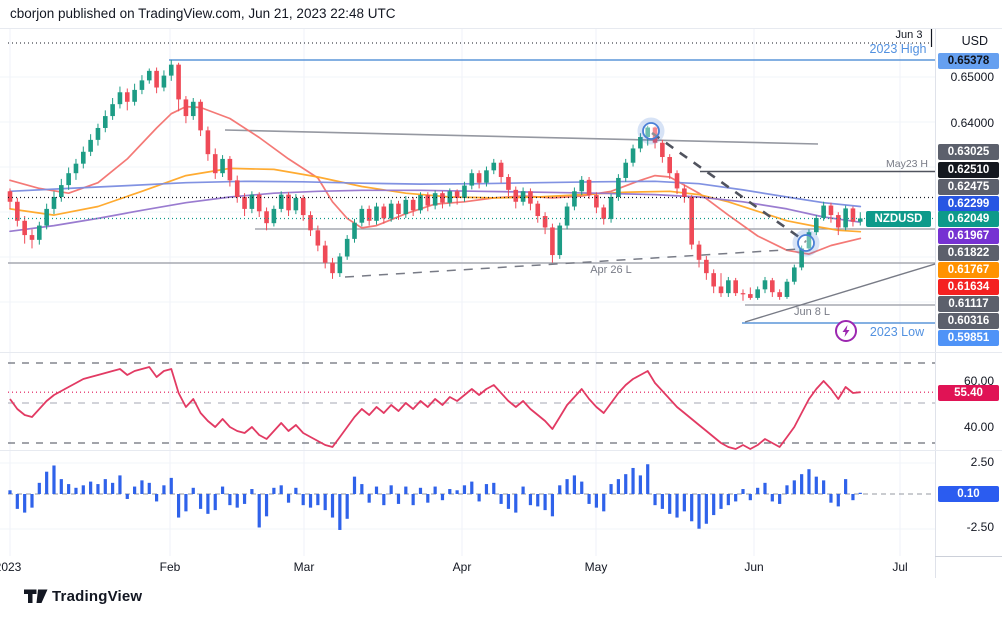  What do you see at coordinates (501, 450) in the screenshot?
I see `panel-separator-histogram` at bounding box center [501, 450].